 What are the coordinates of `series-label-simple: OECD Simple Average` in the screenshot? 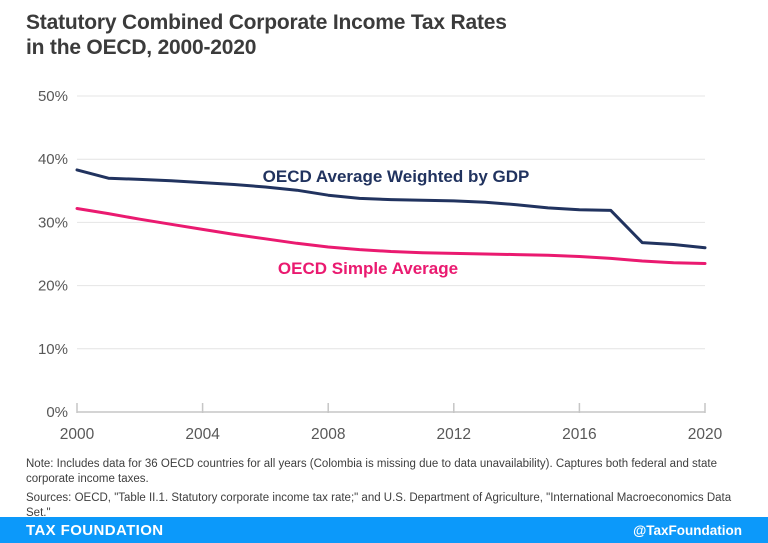 It's located at (368, 268).